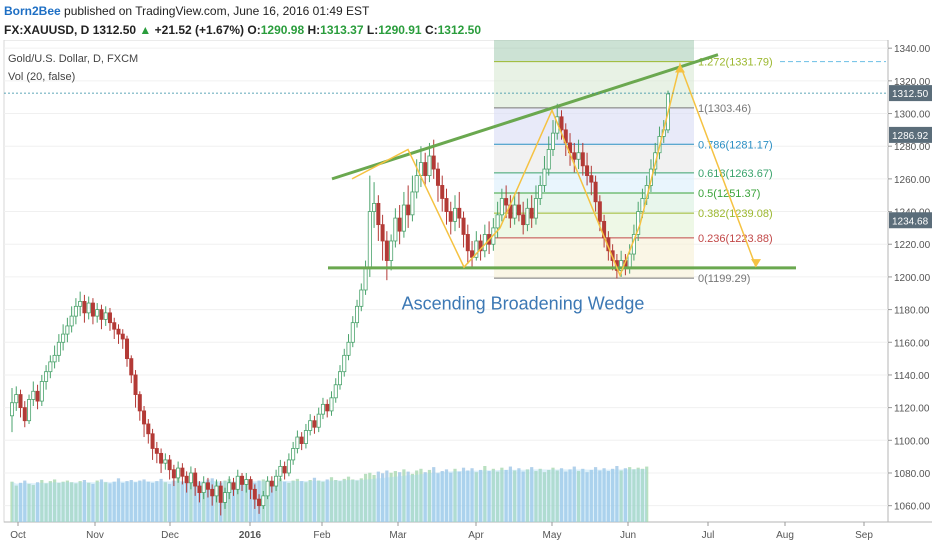 This screenshot has width=932, height=550. What do you see at coordinates (282, 30) in the screenshot?
I see `open-value: 1290.98` at bounding box center [282, 30].